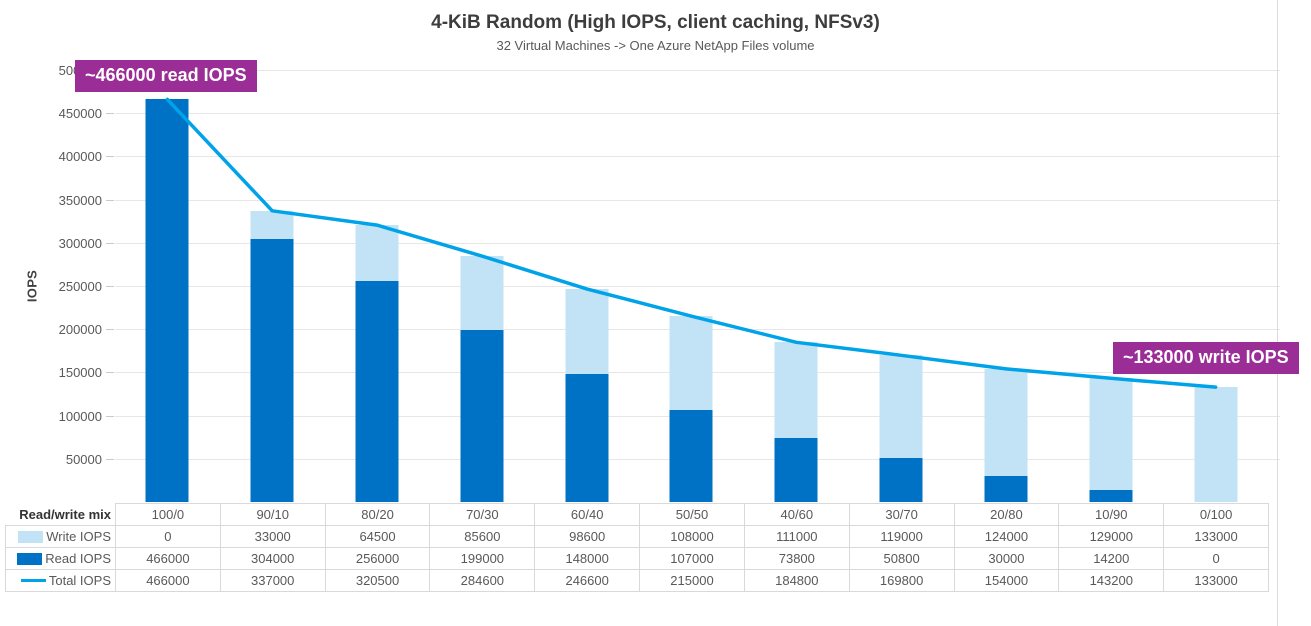  What do you see at coordinates (166, 76) in the screenshot?
I see `read-iops-callout: ~466000 read IOPS` at bounding box center [166, 76].